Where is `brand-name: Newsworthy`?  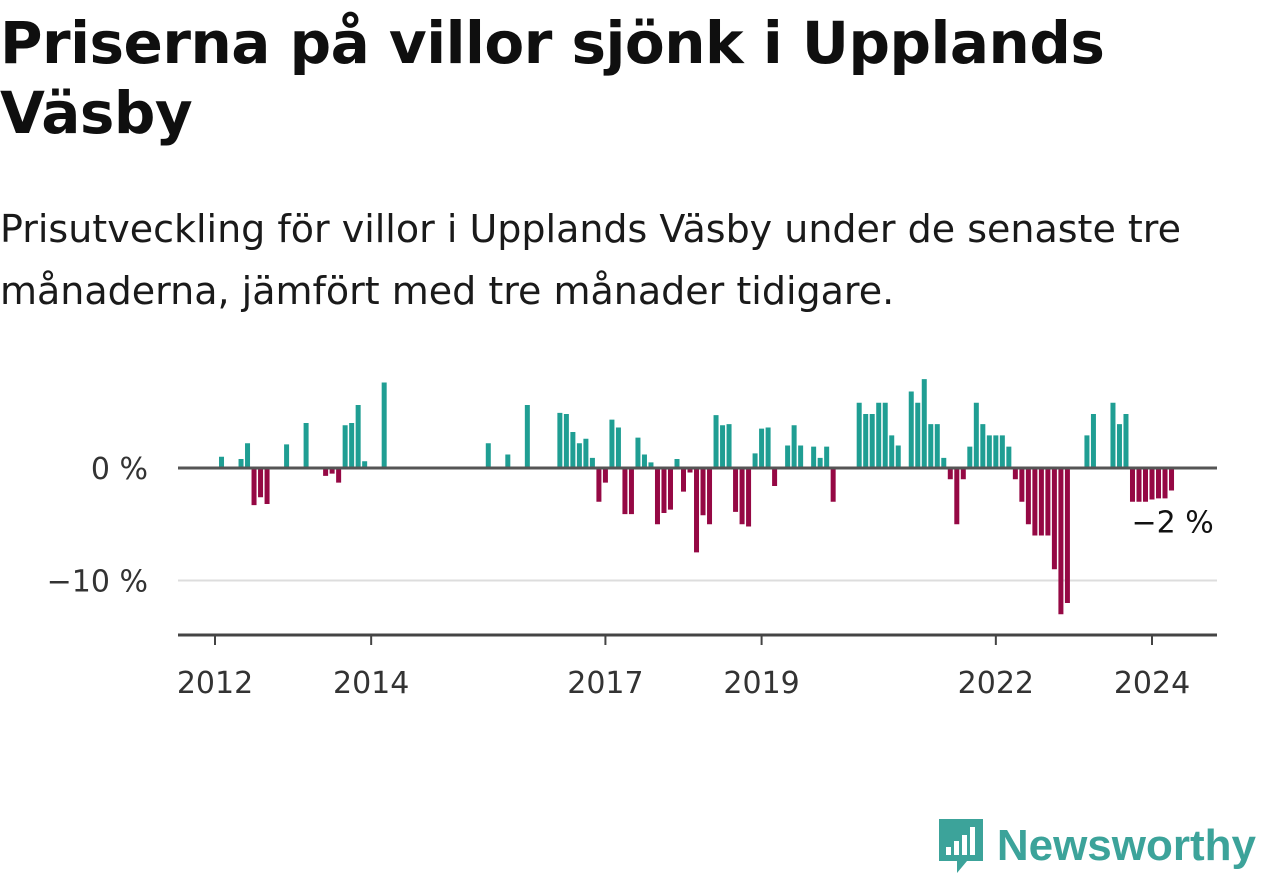 brand-name: Newsworthy is located at coordinates (1126, 845).